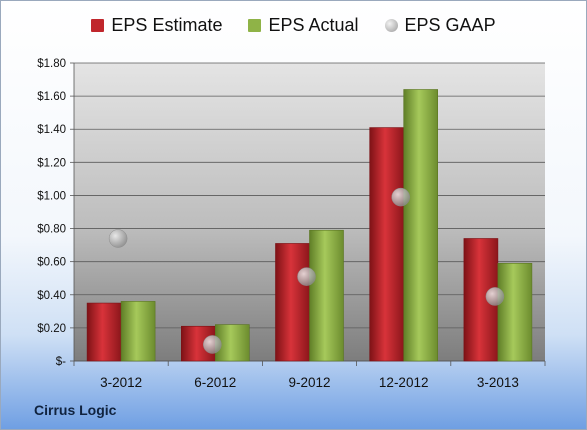  I want to click on legend-item-eps-actual: EPS Actual, so click(303, 25).